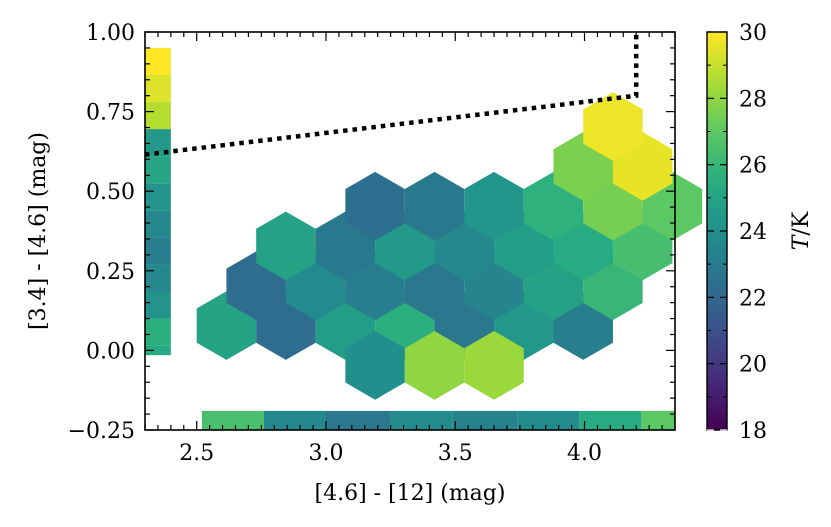 The width and height of the screenshot is (831, 527). What do you see at coordinates (753, 298) in the screenshot?
I see `colorbar-tick-label: 22` at bounding box center [753, 298].